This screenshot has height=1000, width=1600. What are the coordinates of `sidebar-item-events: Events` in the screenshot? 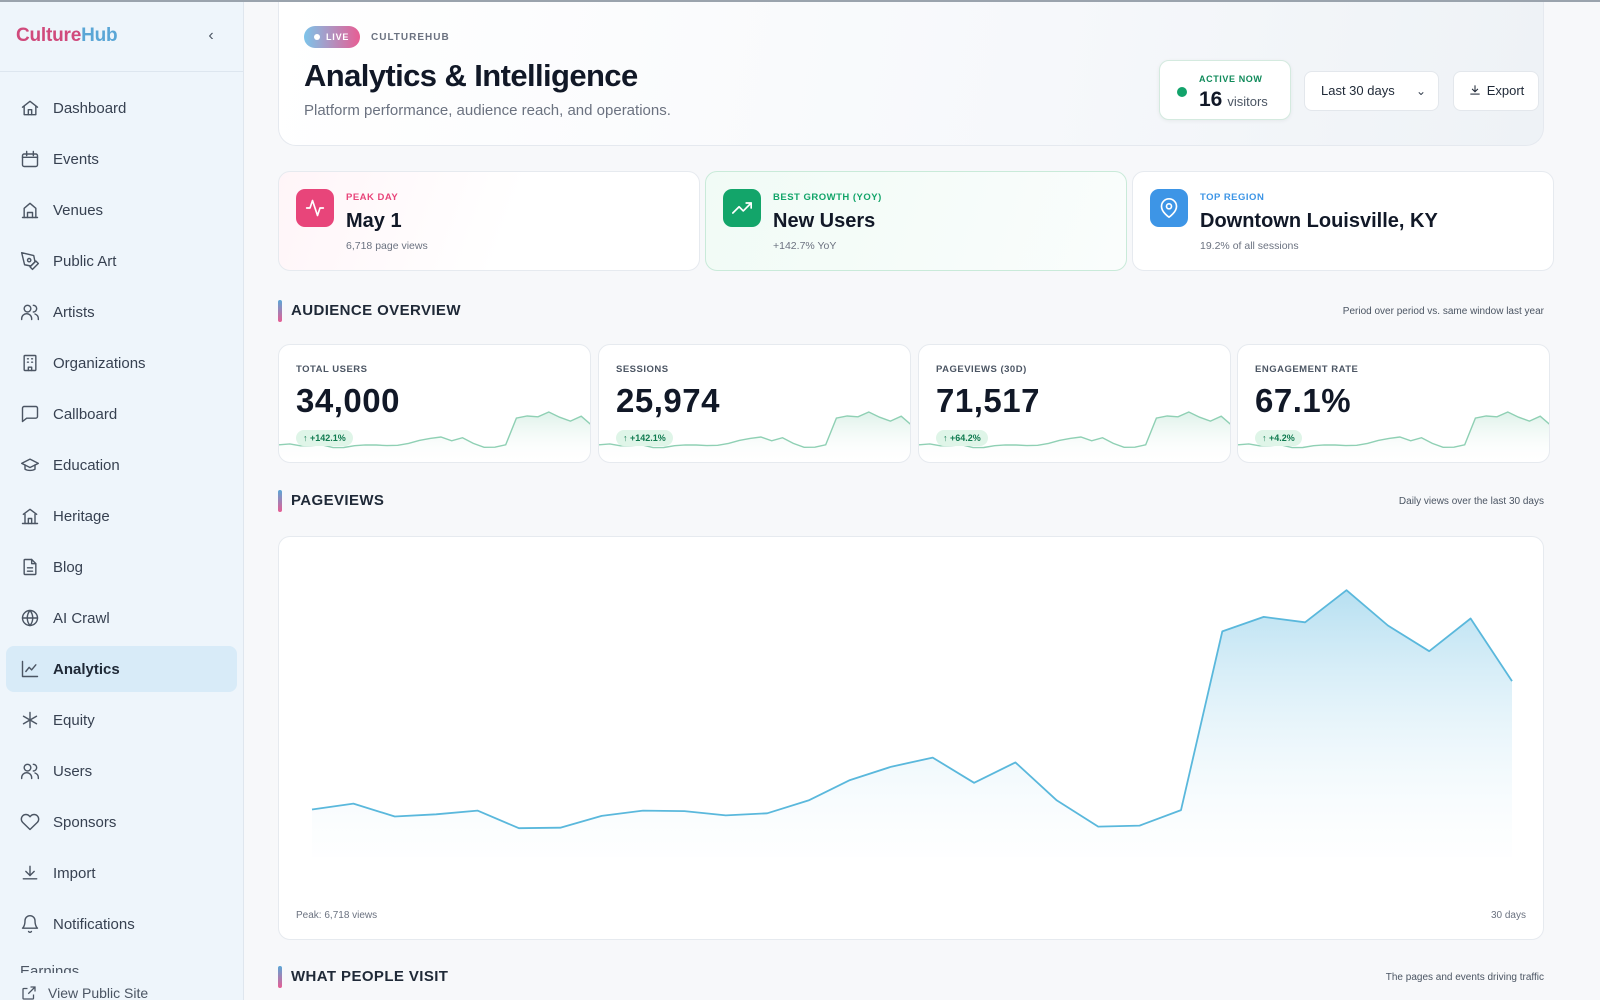 It's located at (121, 159).